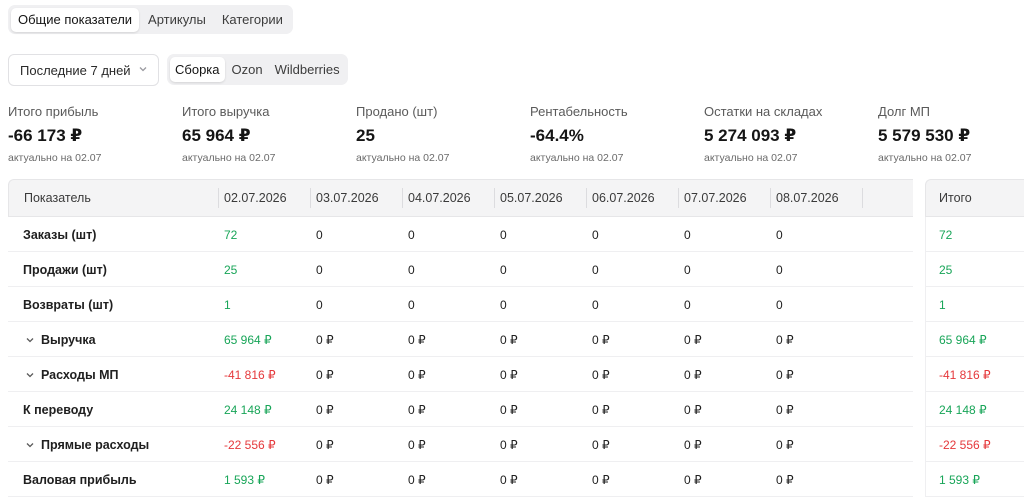 This screenshot has width=1024, height=497. Describe the element at coordinates (946, 234) in the screenshot. I see `table-cell-total: 72` at that location.